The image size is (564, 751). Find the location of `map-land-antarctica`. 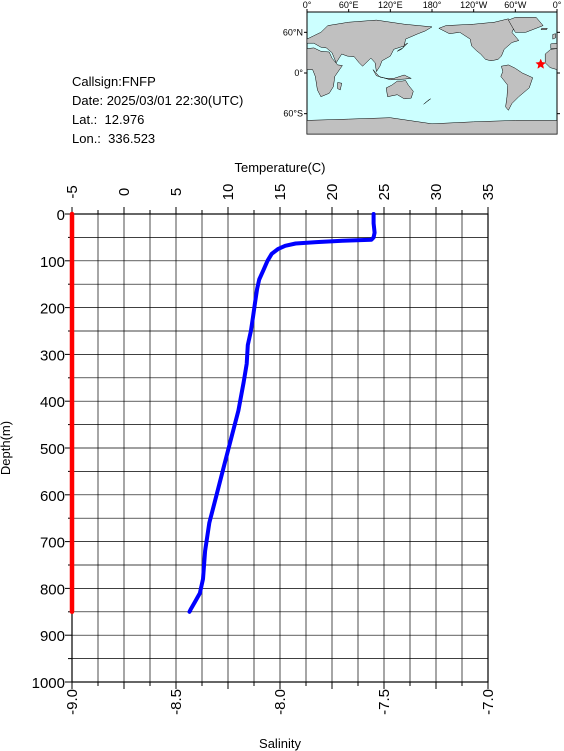

map-land-antarctica is located at coordinates (432, 126).